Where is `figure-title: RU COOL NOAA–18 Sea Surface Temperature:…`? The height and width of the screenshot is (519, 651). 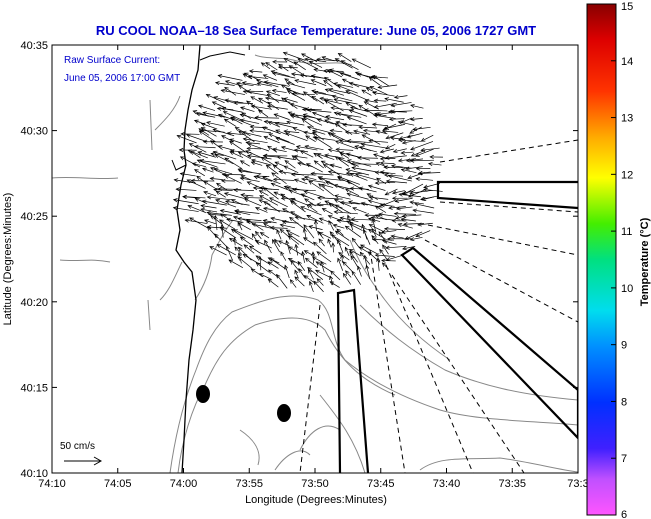
figure-title: RU COOL NOAA–18 Sea Surface Temperature:… is located at coordinates (316, 30).